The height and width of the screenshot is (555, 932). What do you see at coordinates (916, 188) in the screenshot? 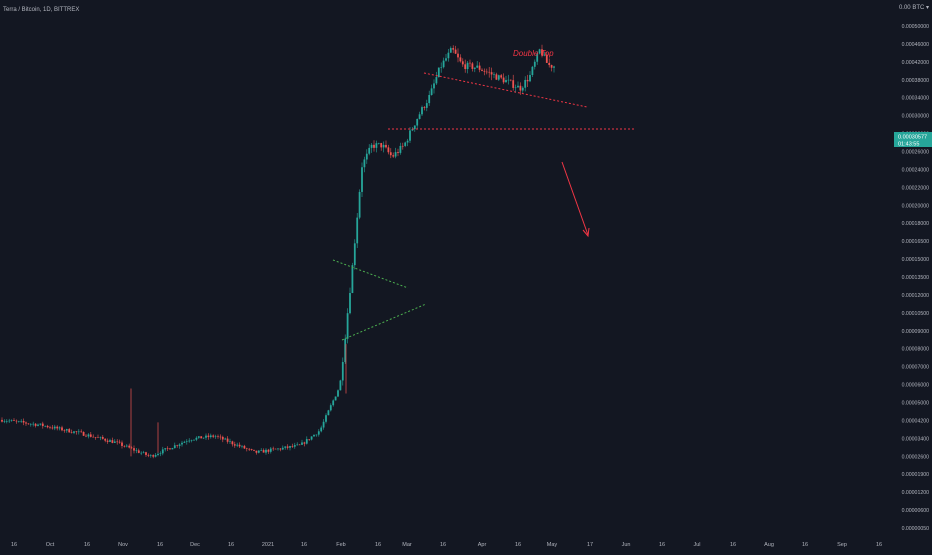
I see `price-tick-label: 0.00022000` at bounding box center [916, 188].